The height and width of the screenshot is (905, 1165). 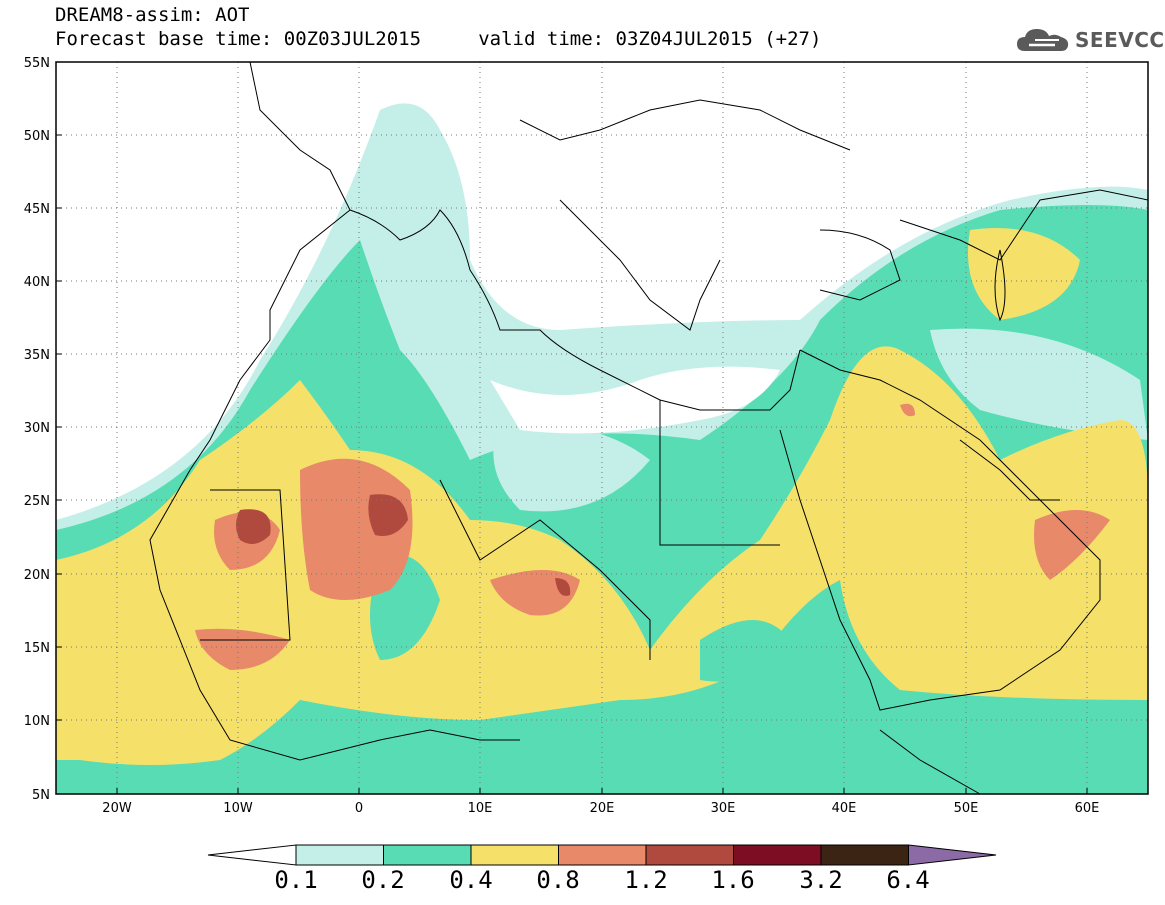 I want to click on lon-label-50e: 50E, so click(x=966, y=808).